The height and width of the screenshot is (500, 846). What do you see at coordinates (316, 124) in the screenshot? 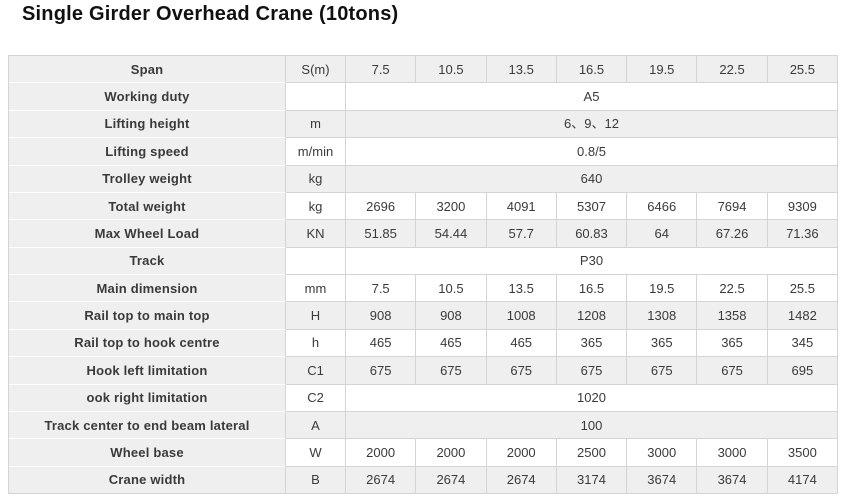
I see `row-unit-cell: m` at bounding box center [316, 124].